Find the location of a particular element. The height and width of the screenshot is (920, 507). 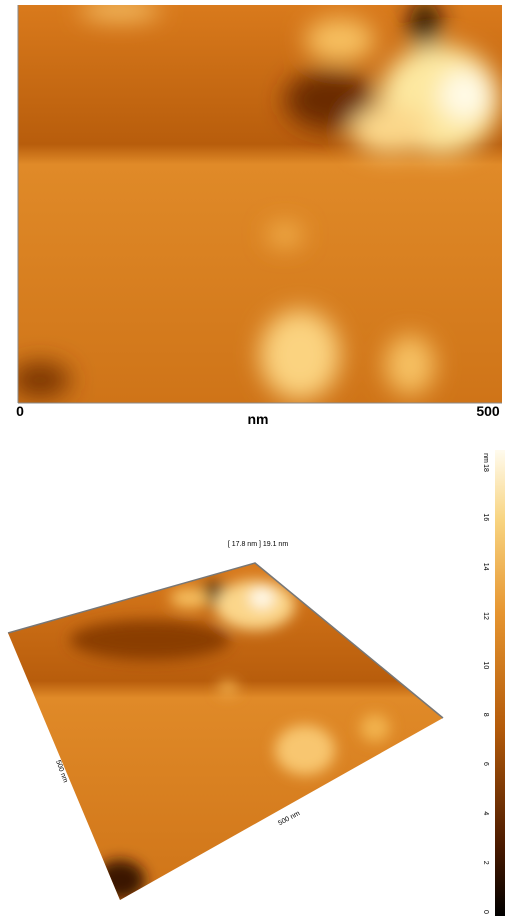

x-end-label: 500 is located at coordinates (488, 411).